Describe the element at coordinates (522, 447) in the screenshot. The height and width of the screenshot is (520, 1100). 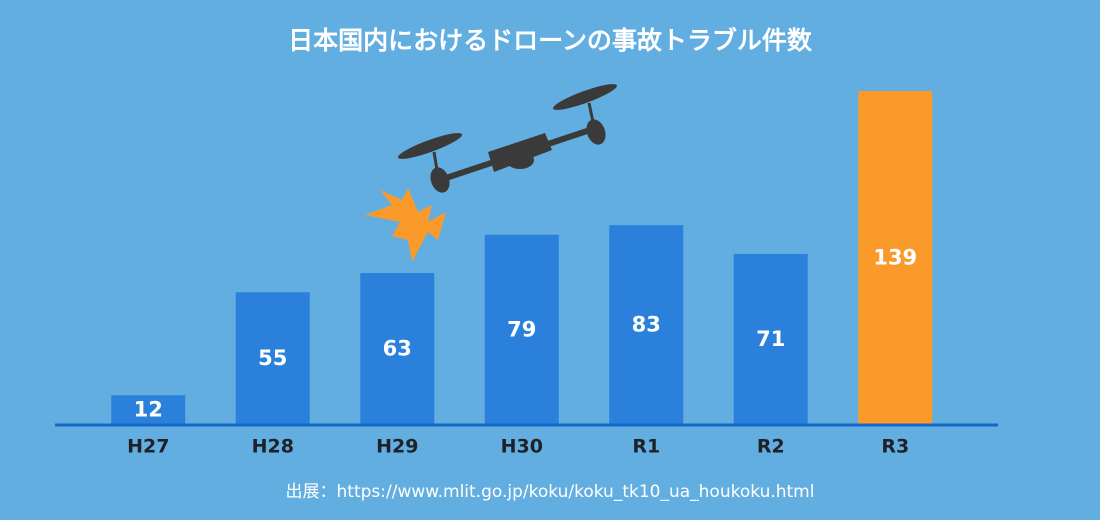
I see `x-tick-label: H30` at that location.